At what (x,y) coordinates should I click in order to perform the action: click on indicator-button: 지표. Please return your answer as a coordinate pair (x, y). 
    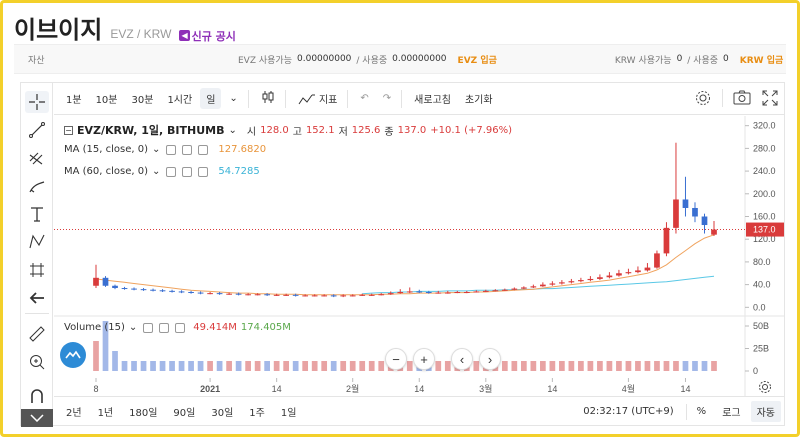
    Looking at the image, I should click on (318, 98).